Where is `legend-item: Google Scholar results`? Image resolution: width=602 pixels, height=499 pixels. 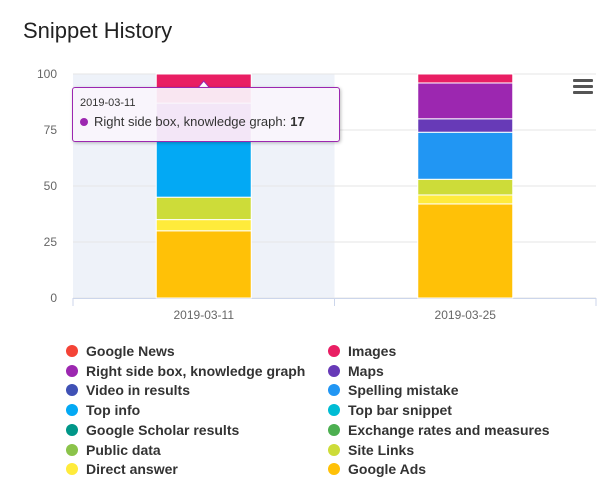 legend-item: Google Scholar results is located at coordinates (152, 430).